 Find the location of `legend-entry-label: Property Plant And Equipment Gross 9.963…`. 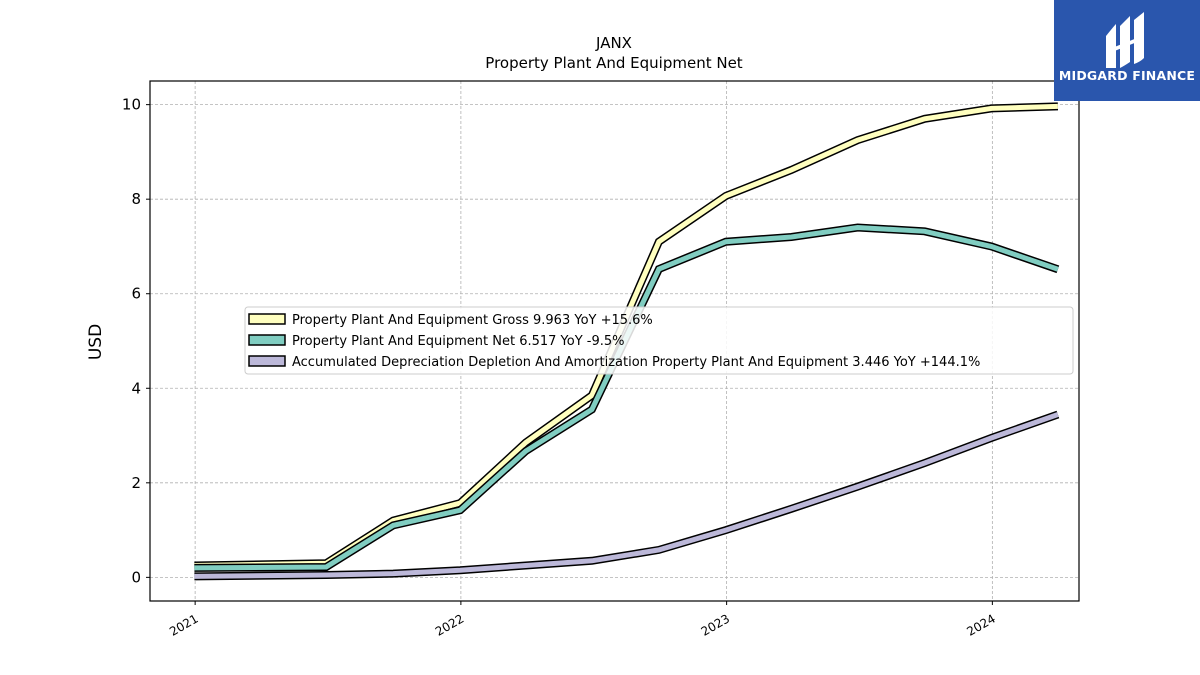

legend-entry-label: Property Plant And Equipment Gross 9.963… is located at coordinates (472, 320).